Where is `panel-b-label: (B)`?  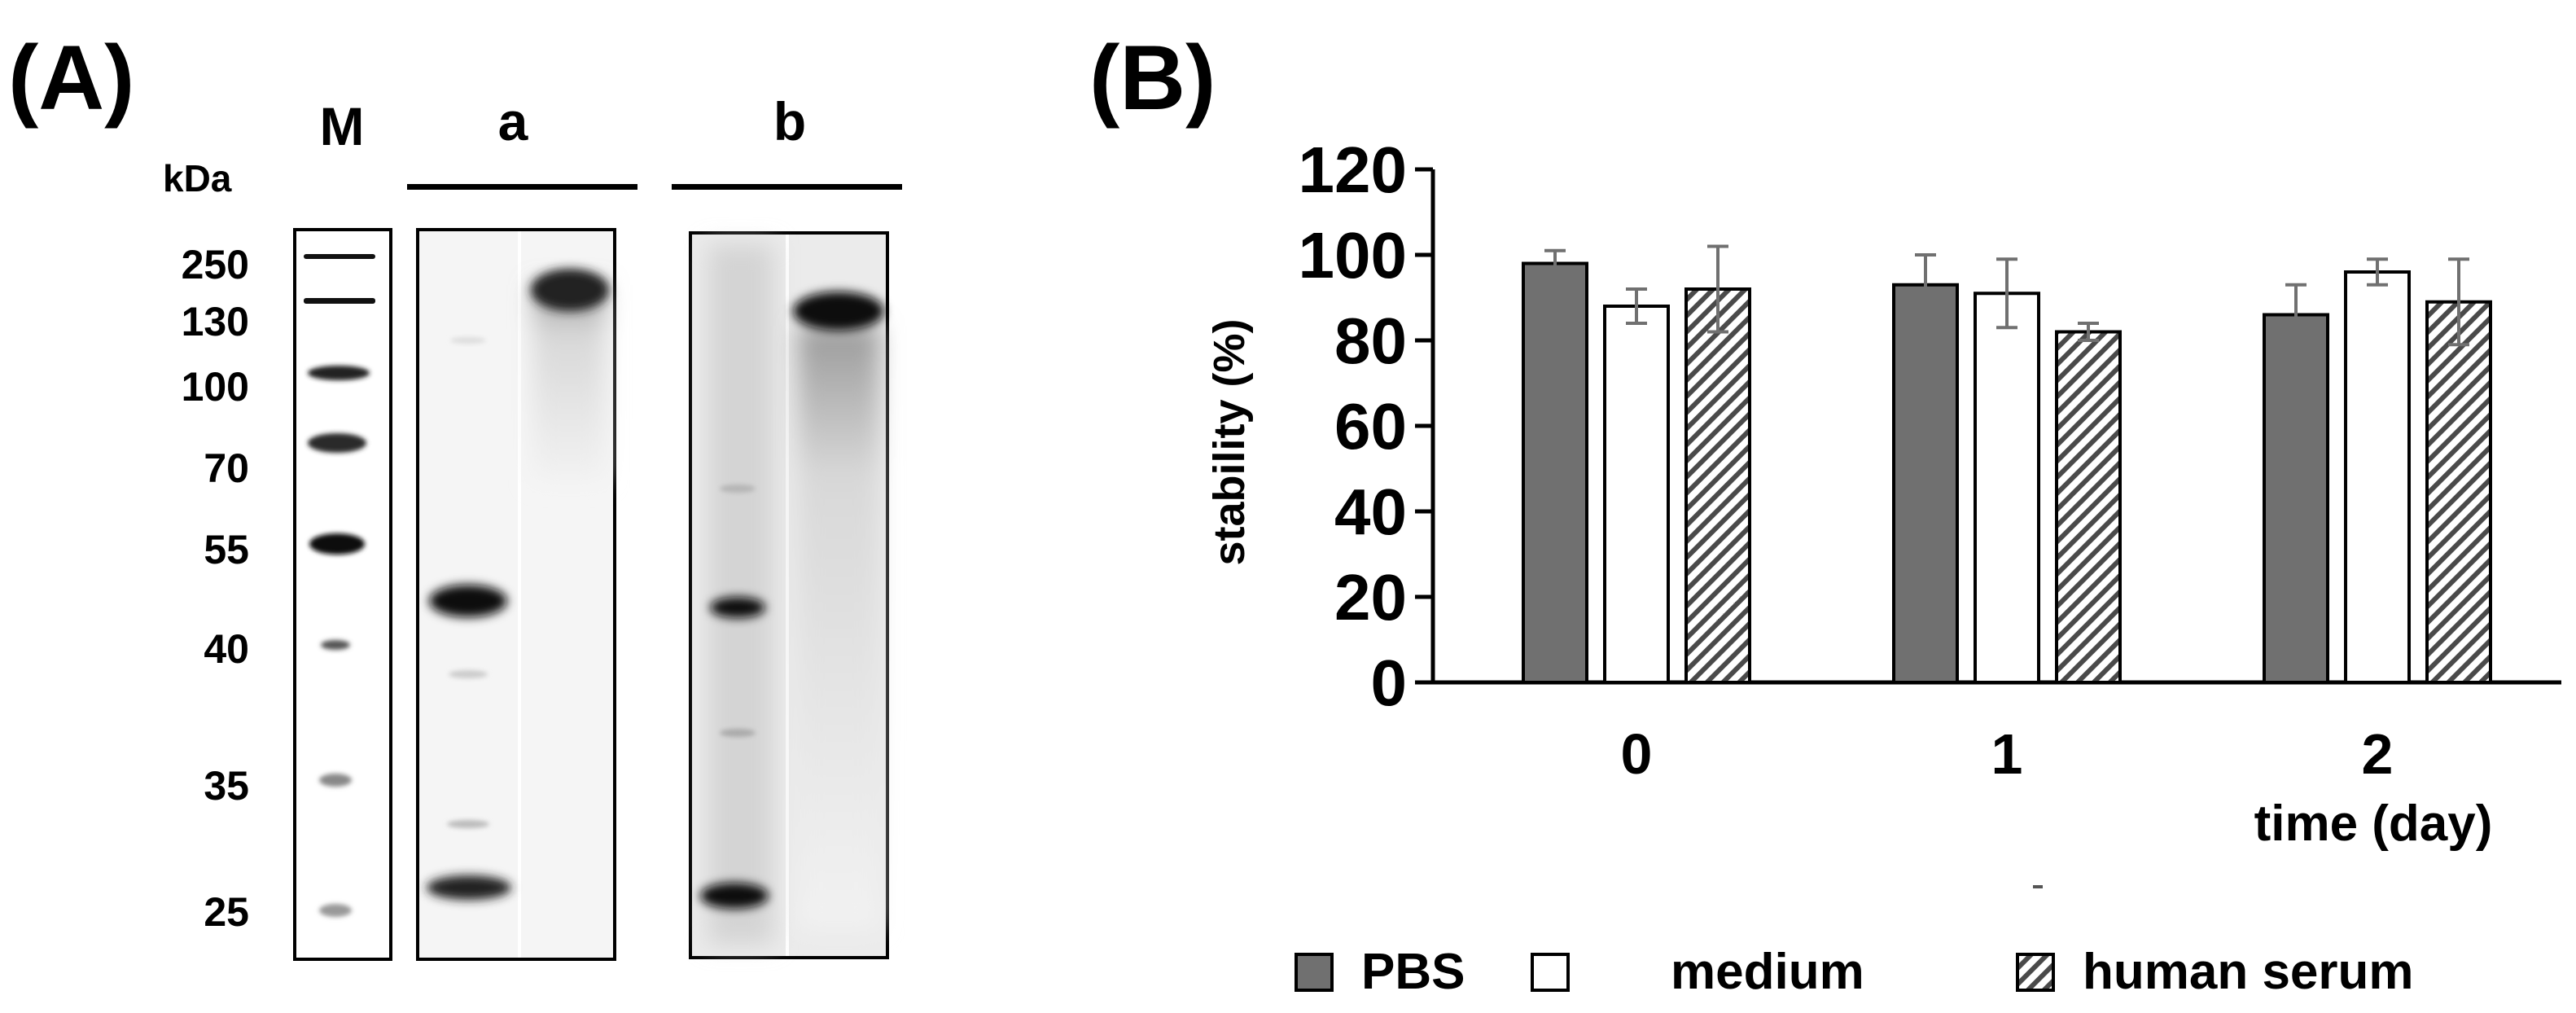
panel-b-label: (B) is located at coordinates (1152, 78).